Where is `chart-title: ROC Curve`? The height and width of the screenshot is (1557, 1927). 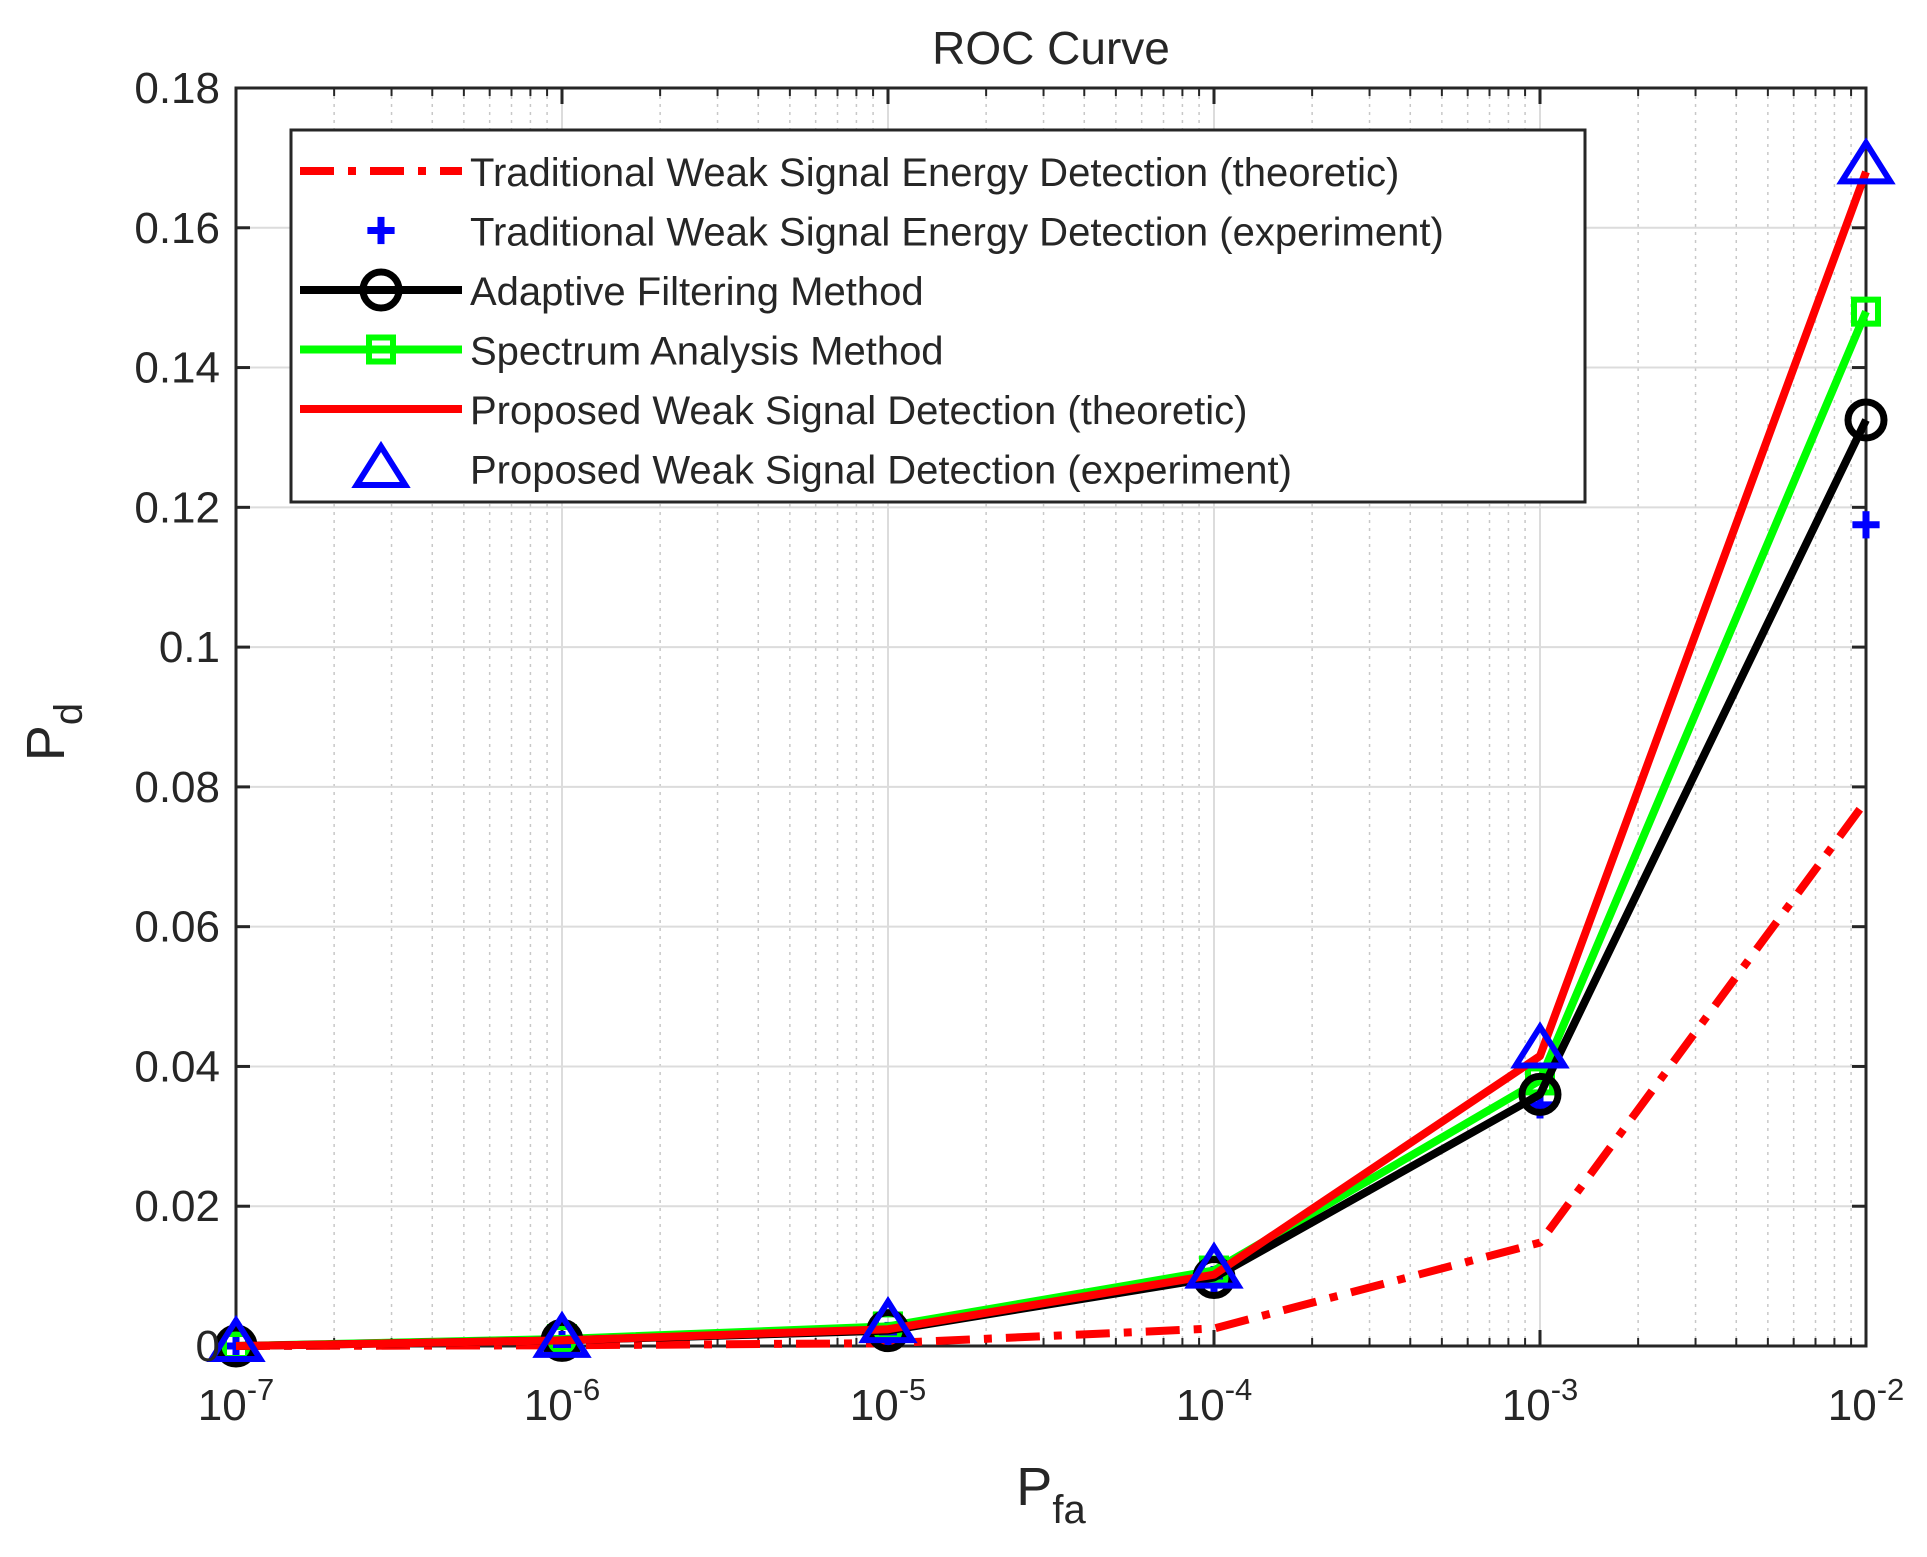 chart-title: ROC Curve is located at coordinates (1051, 48).